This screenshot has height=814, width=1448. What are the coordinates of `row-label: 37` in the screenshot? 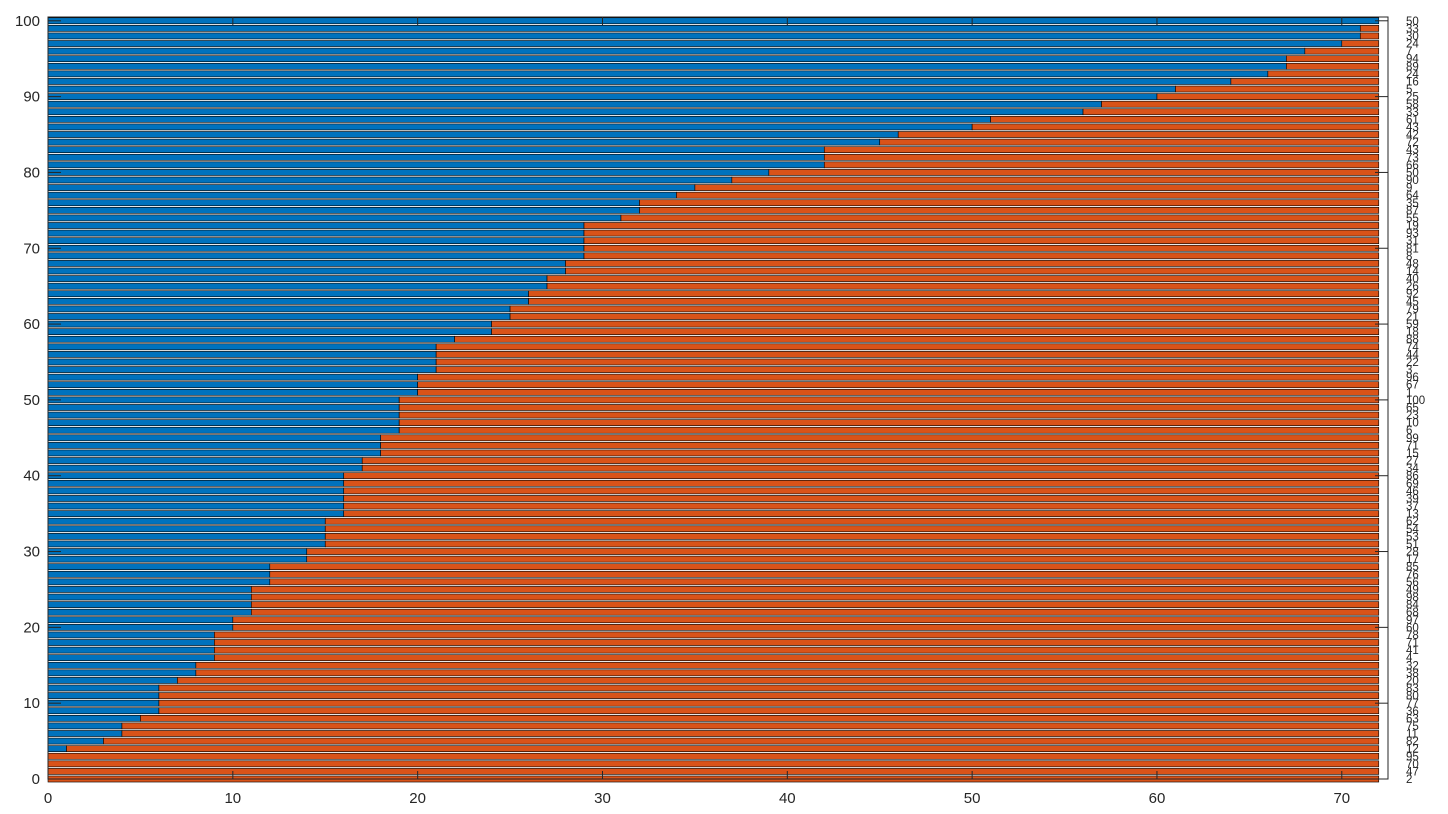 It's located at (1412, 507).